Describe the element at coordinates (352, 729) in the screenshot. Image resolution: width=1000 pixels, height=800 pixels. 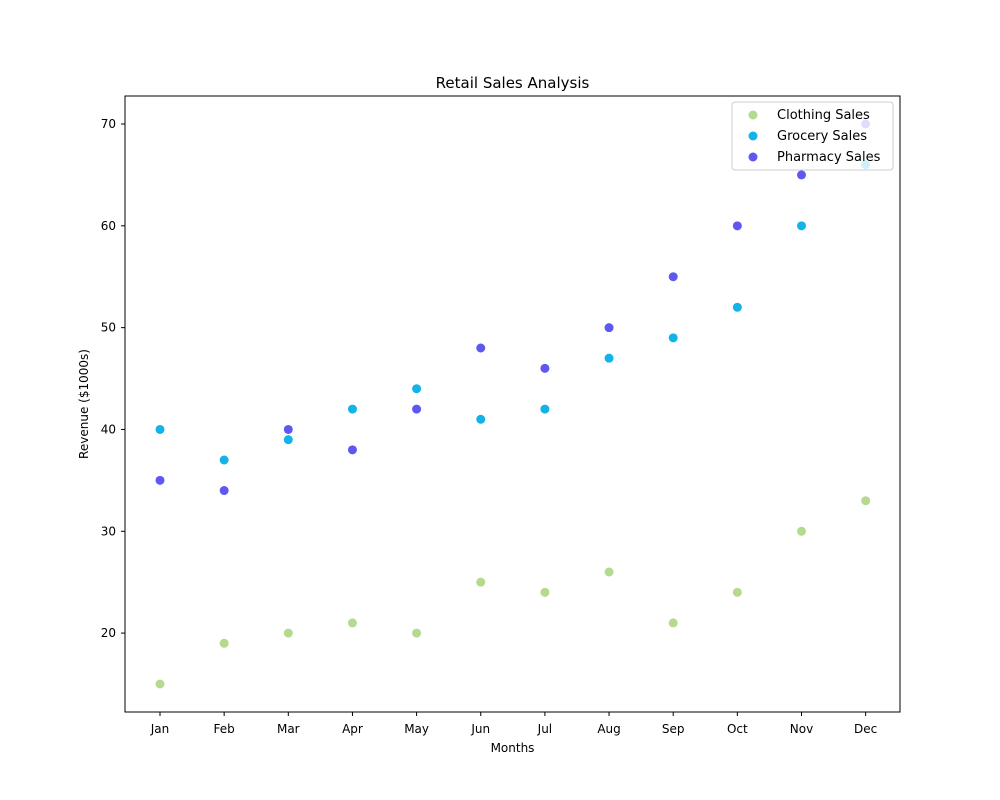
I see `x-tick-label: Apr` at that location.